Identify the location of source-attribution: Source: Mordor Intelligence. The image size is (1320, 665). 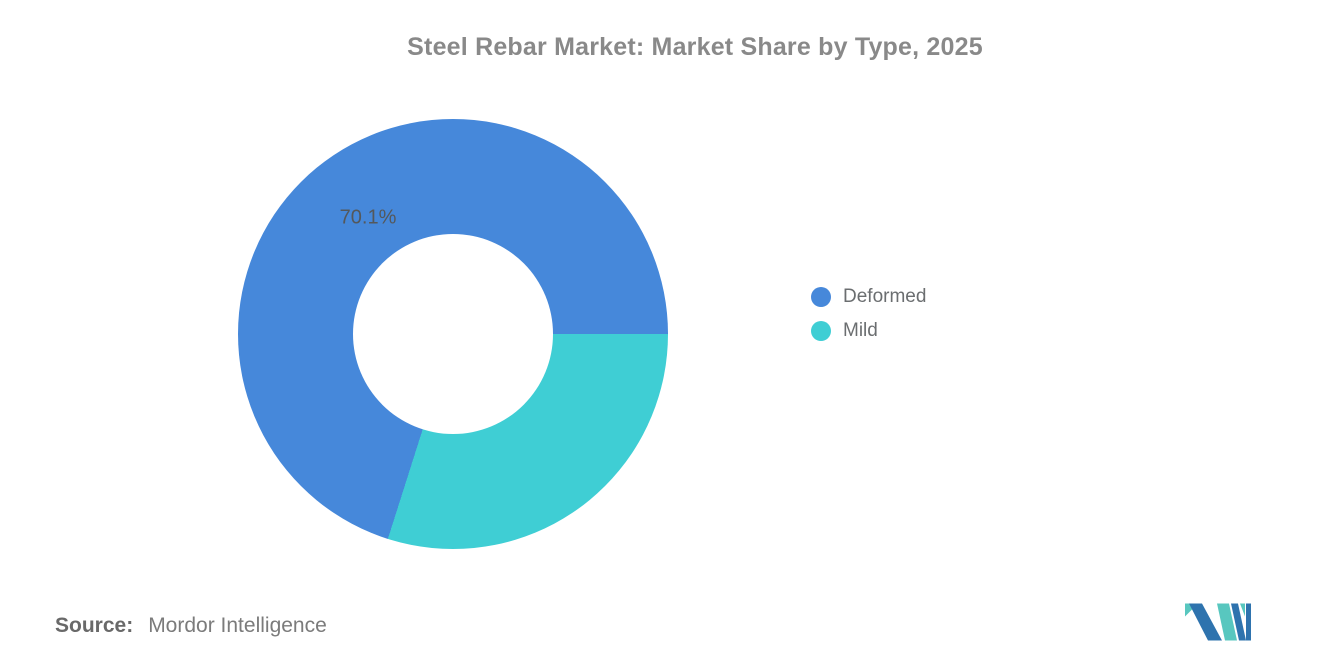
(191, 626).